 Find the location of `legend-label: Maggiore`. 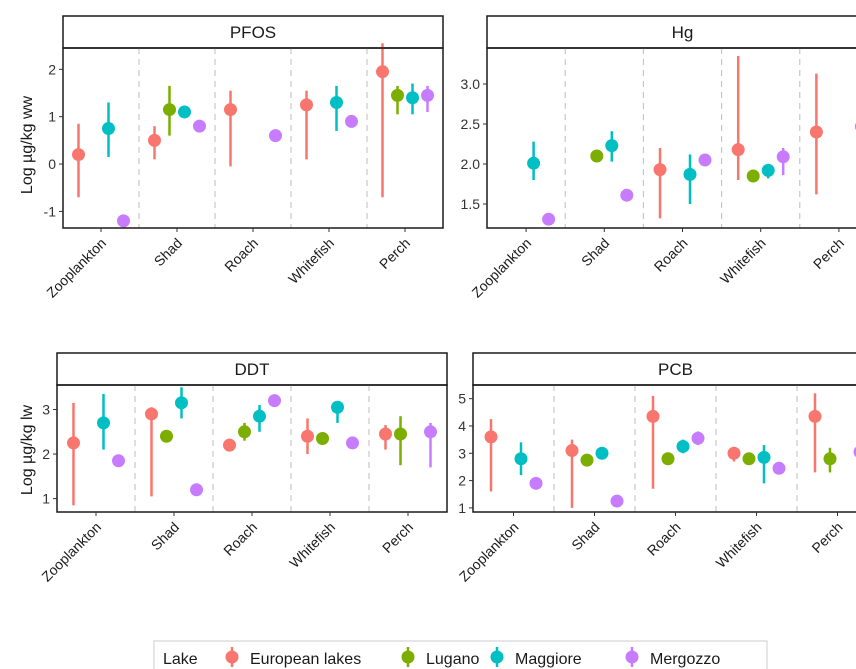

legend-label: Maggiore is located at coordinates (548, 659).